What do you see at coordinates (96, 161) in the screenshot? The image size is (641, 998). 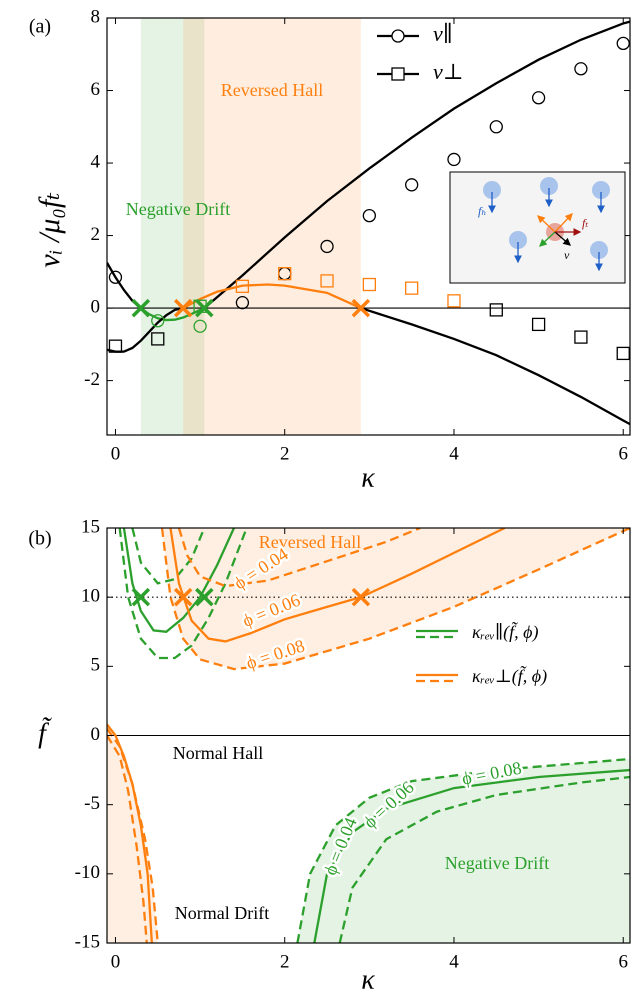 I see `y-tick-label: 4` at bounding box center [96, 161].